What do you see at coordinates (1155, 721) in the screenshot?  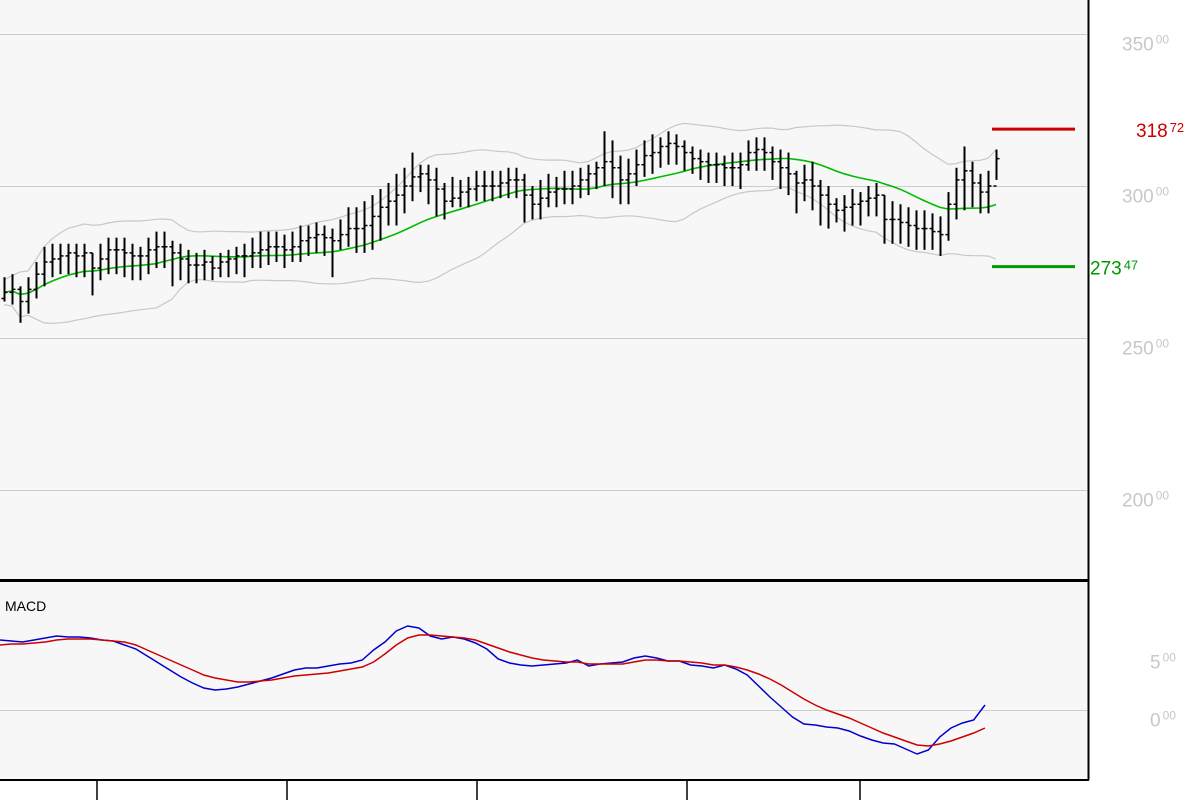 I see `macd-tick-label-int: 0` at bounding box center [1155, 721].